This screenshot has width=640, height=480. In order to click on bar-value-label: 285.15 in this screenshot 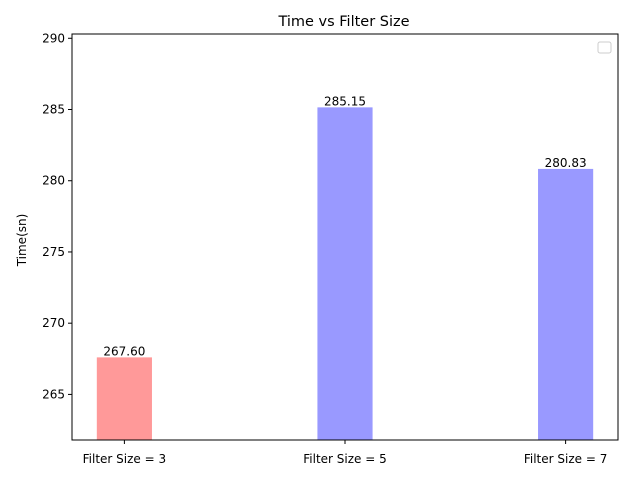, I will do `click(345, 101)`.